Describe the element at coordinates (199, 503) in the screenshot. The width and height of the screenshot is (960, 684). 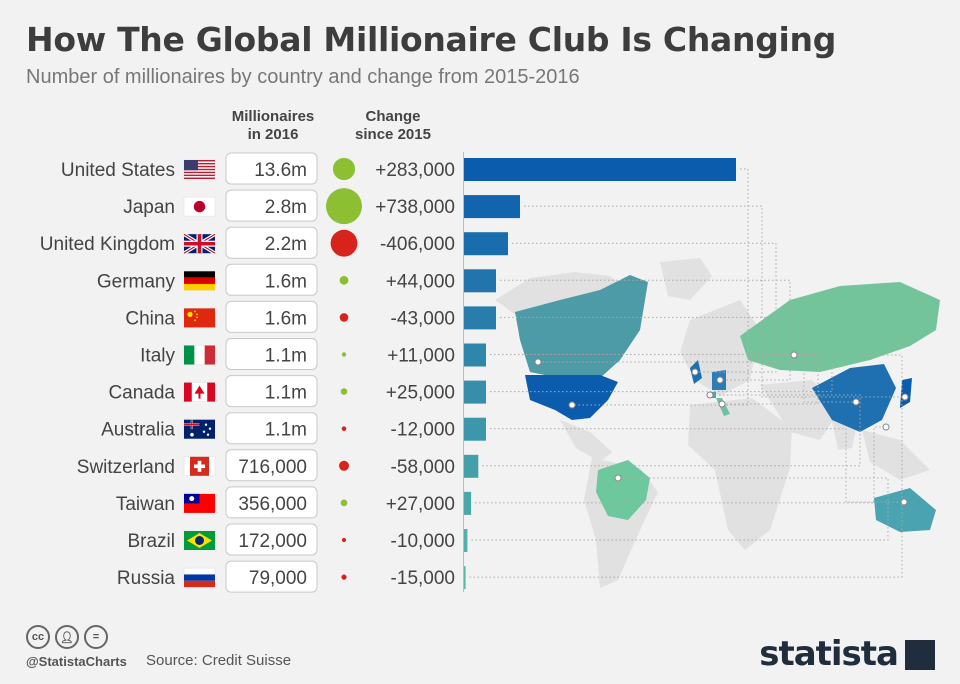
I see `flag-taiwan-icon` at that location.